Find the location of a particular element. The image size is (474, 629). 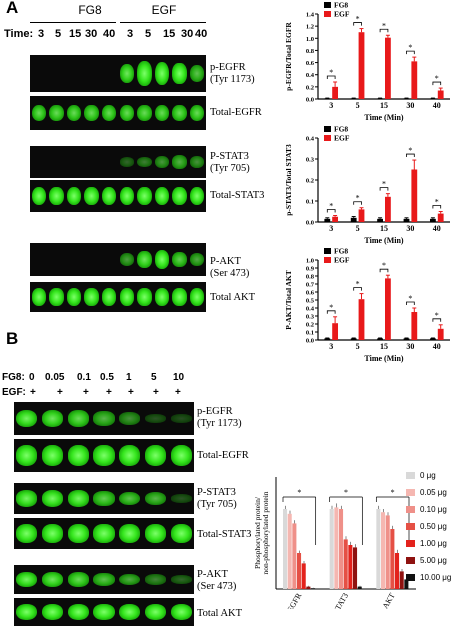

x-tick-label: 3 is located at coordinates (331, 346).